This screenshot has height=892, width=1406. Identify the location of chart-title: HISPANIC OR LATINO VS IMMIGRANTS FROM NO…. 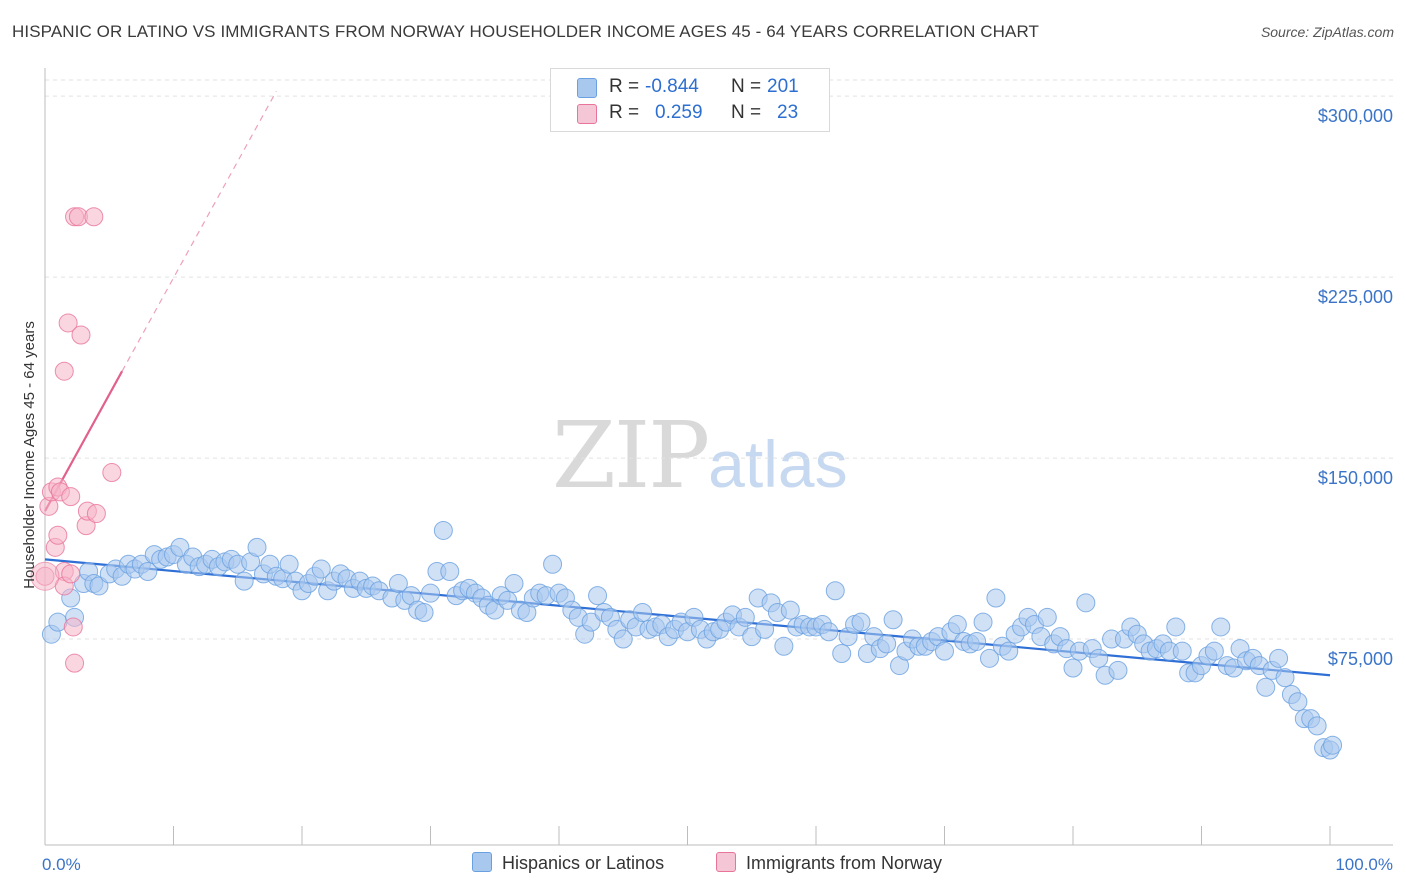
(526, 31).